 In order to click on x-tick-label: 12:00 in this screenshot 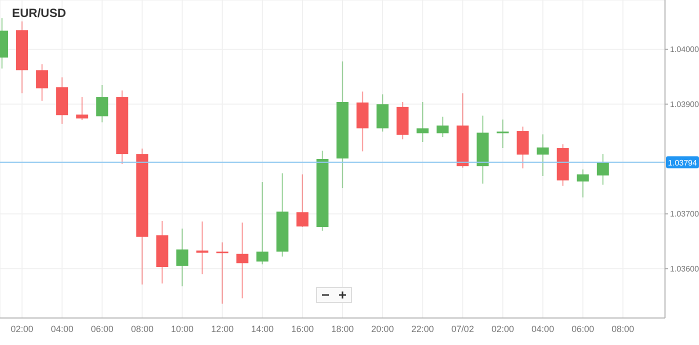, I will do `click(222, 329)`.